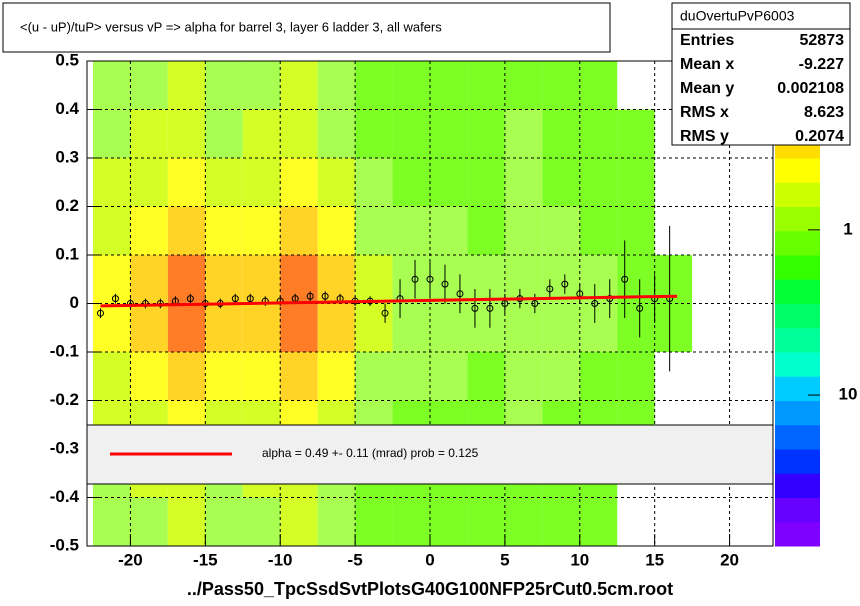 This screenshot has height=606, width=860. I want to click on x-tick-label: 10, so click(579, 559).